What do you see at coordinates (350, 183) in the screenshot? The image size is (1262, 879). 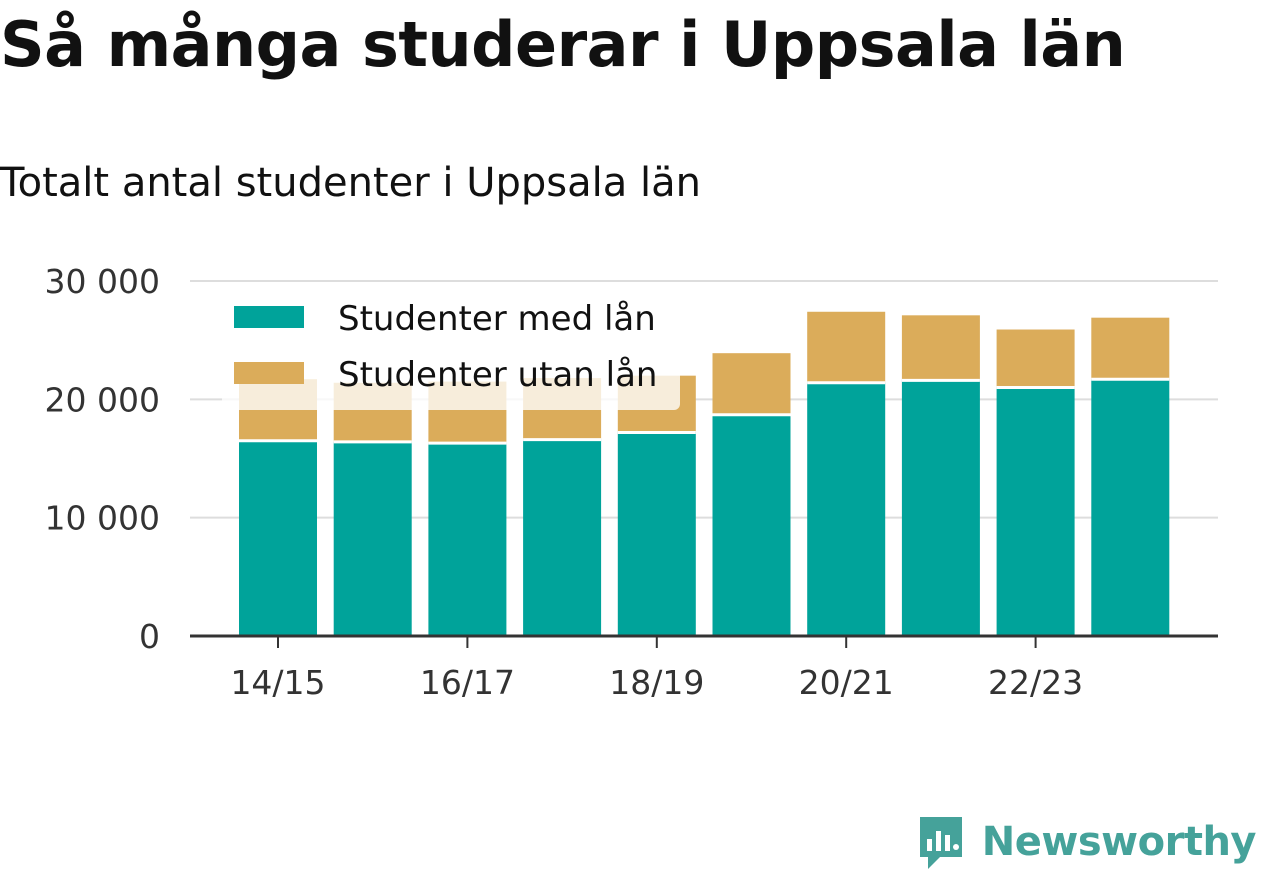 I see `chart-subtitle: Totalt antal studenter i Uppsala län` at bounding box center [350, 183].